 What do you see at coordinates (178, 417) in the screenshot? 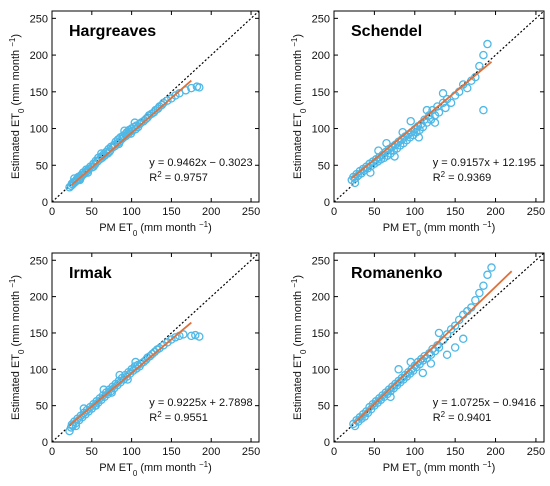
I see `r-squared: R2 = 0.9551` at bounding box center [178, 417].